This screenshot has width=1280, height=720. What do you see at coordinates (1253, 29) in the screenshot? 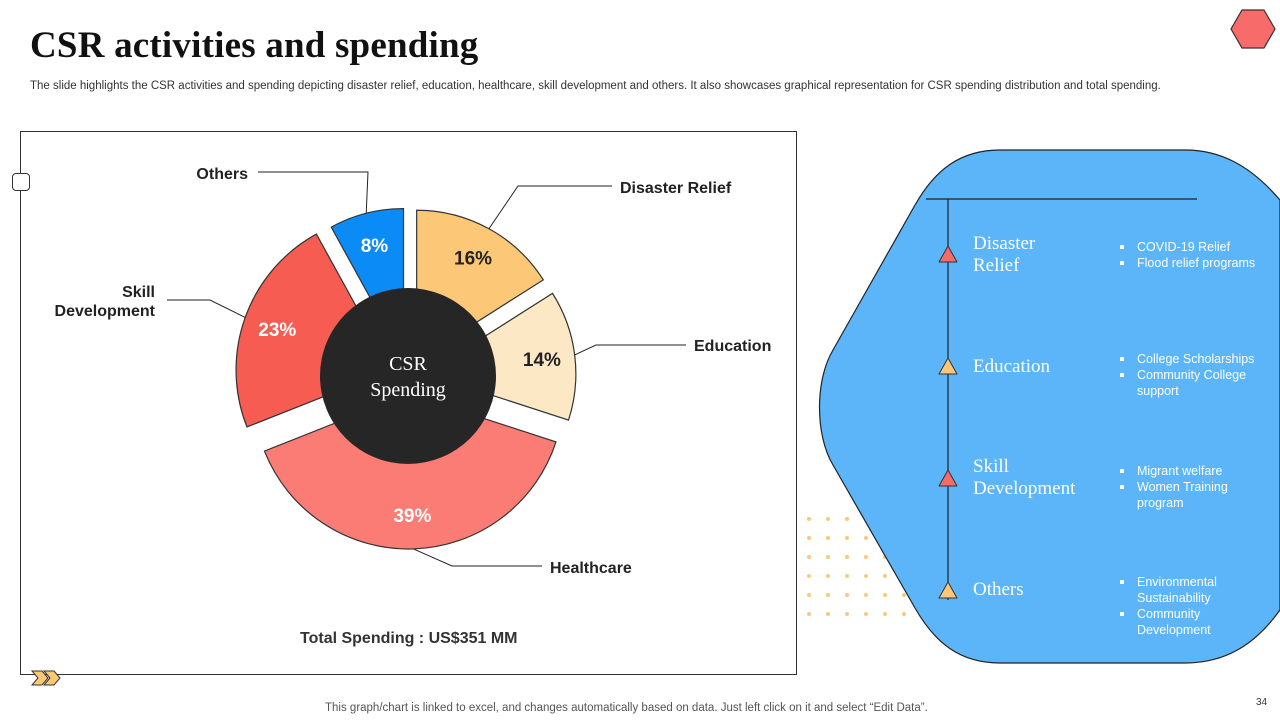
I see `hexagon-logo-icon` at bounding box center [1253, 29].